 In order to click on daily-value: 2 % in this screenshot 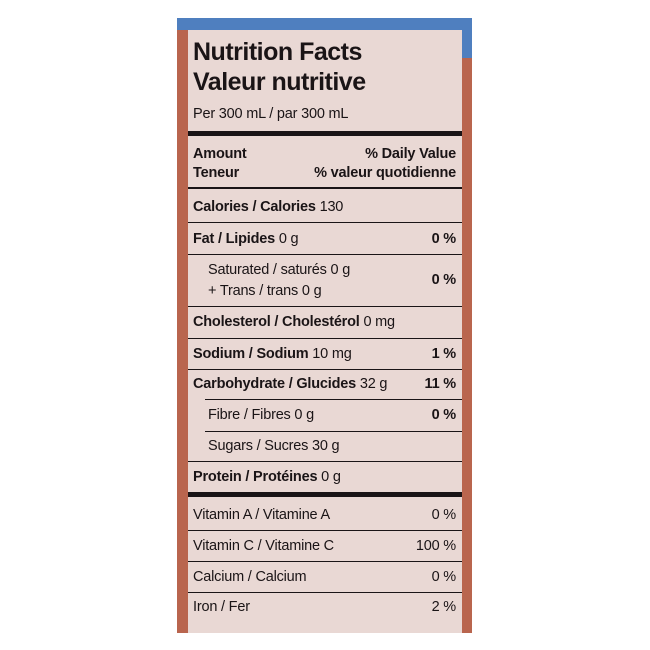, I will do `click(444, 607)`.